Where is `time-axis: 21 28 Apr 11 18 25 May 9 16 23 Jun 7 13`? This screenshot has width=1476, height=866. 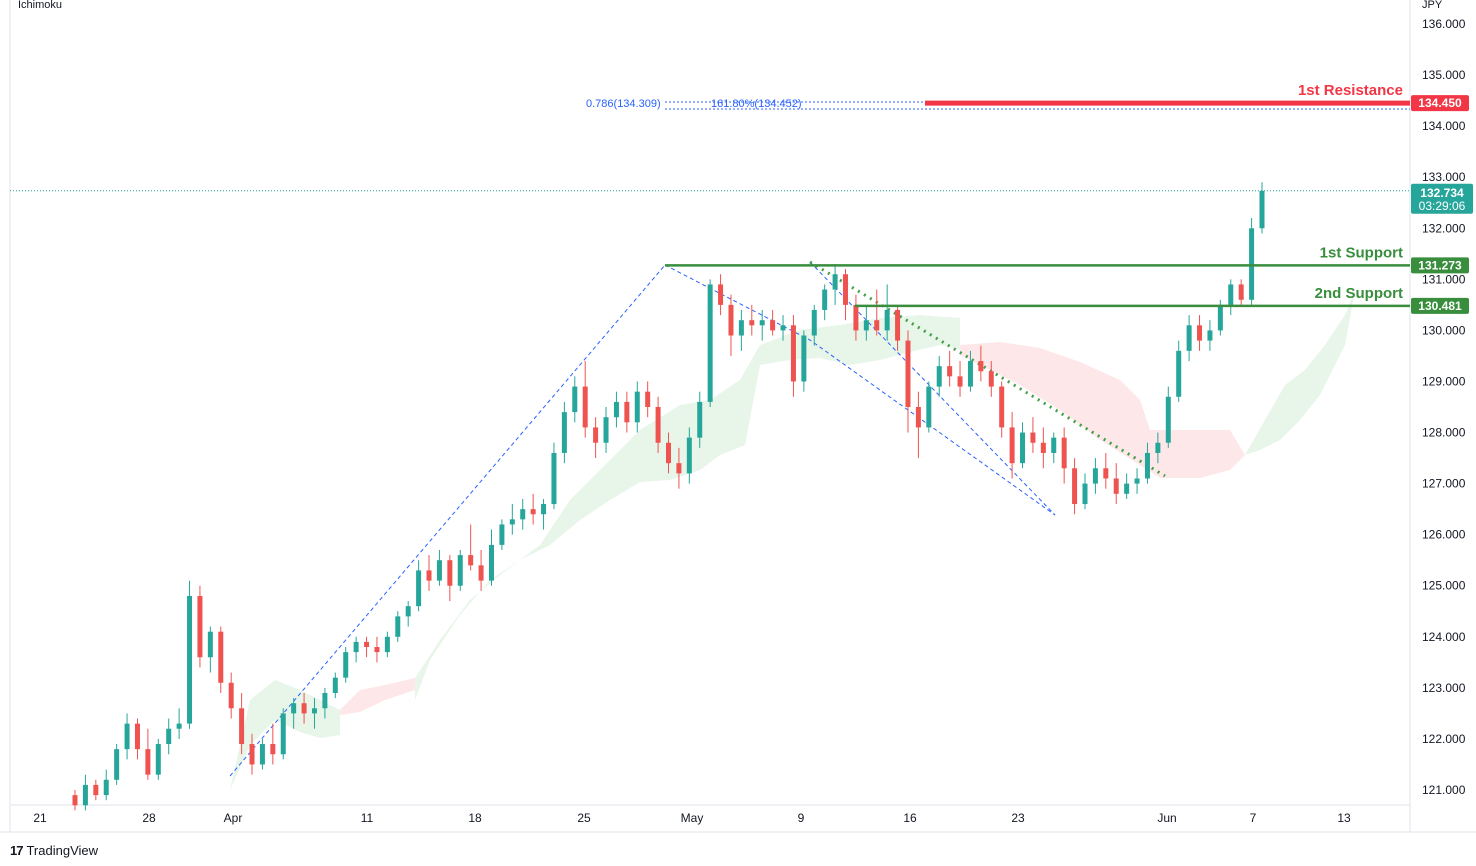 time-axis: 21 28 Apr 11 18 25 May 9 16 23 Jun 7 13 is located at coordinates (692, 818).